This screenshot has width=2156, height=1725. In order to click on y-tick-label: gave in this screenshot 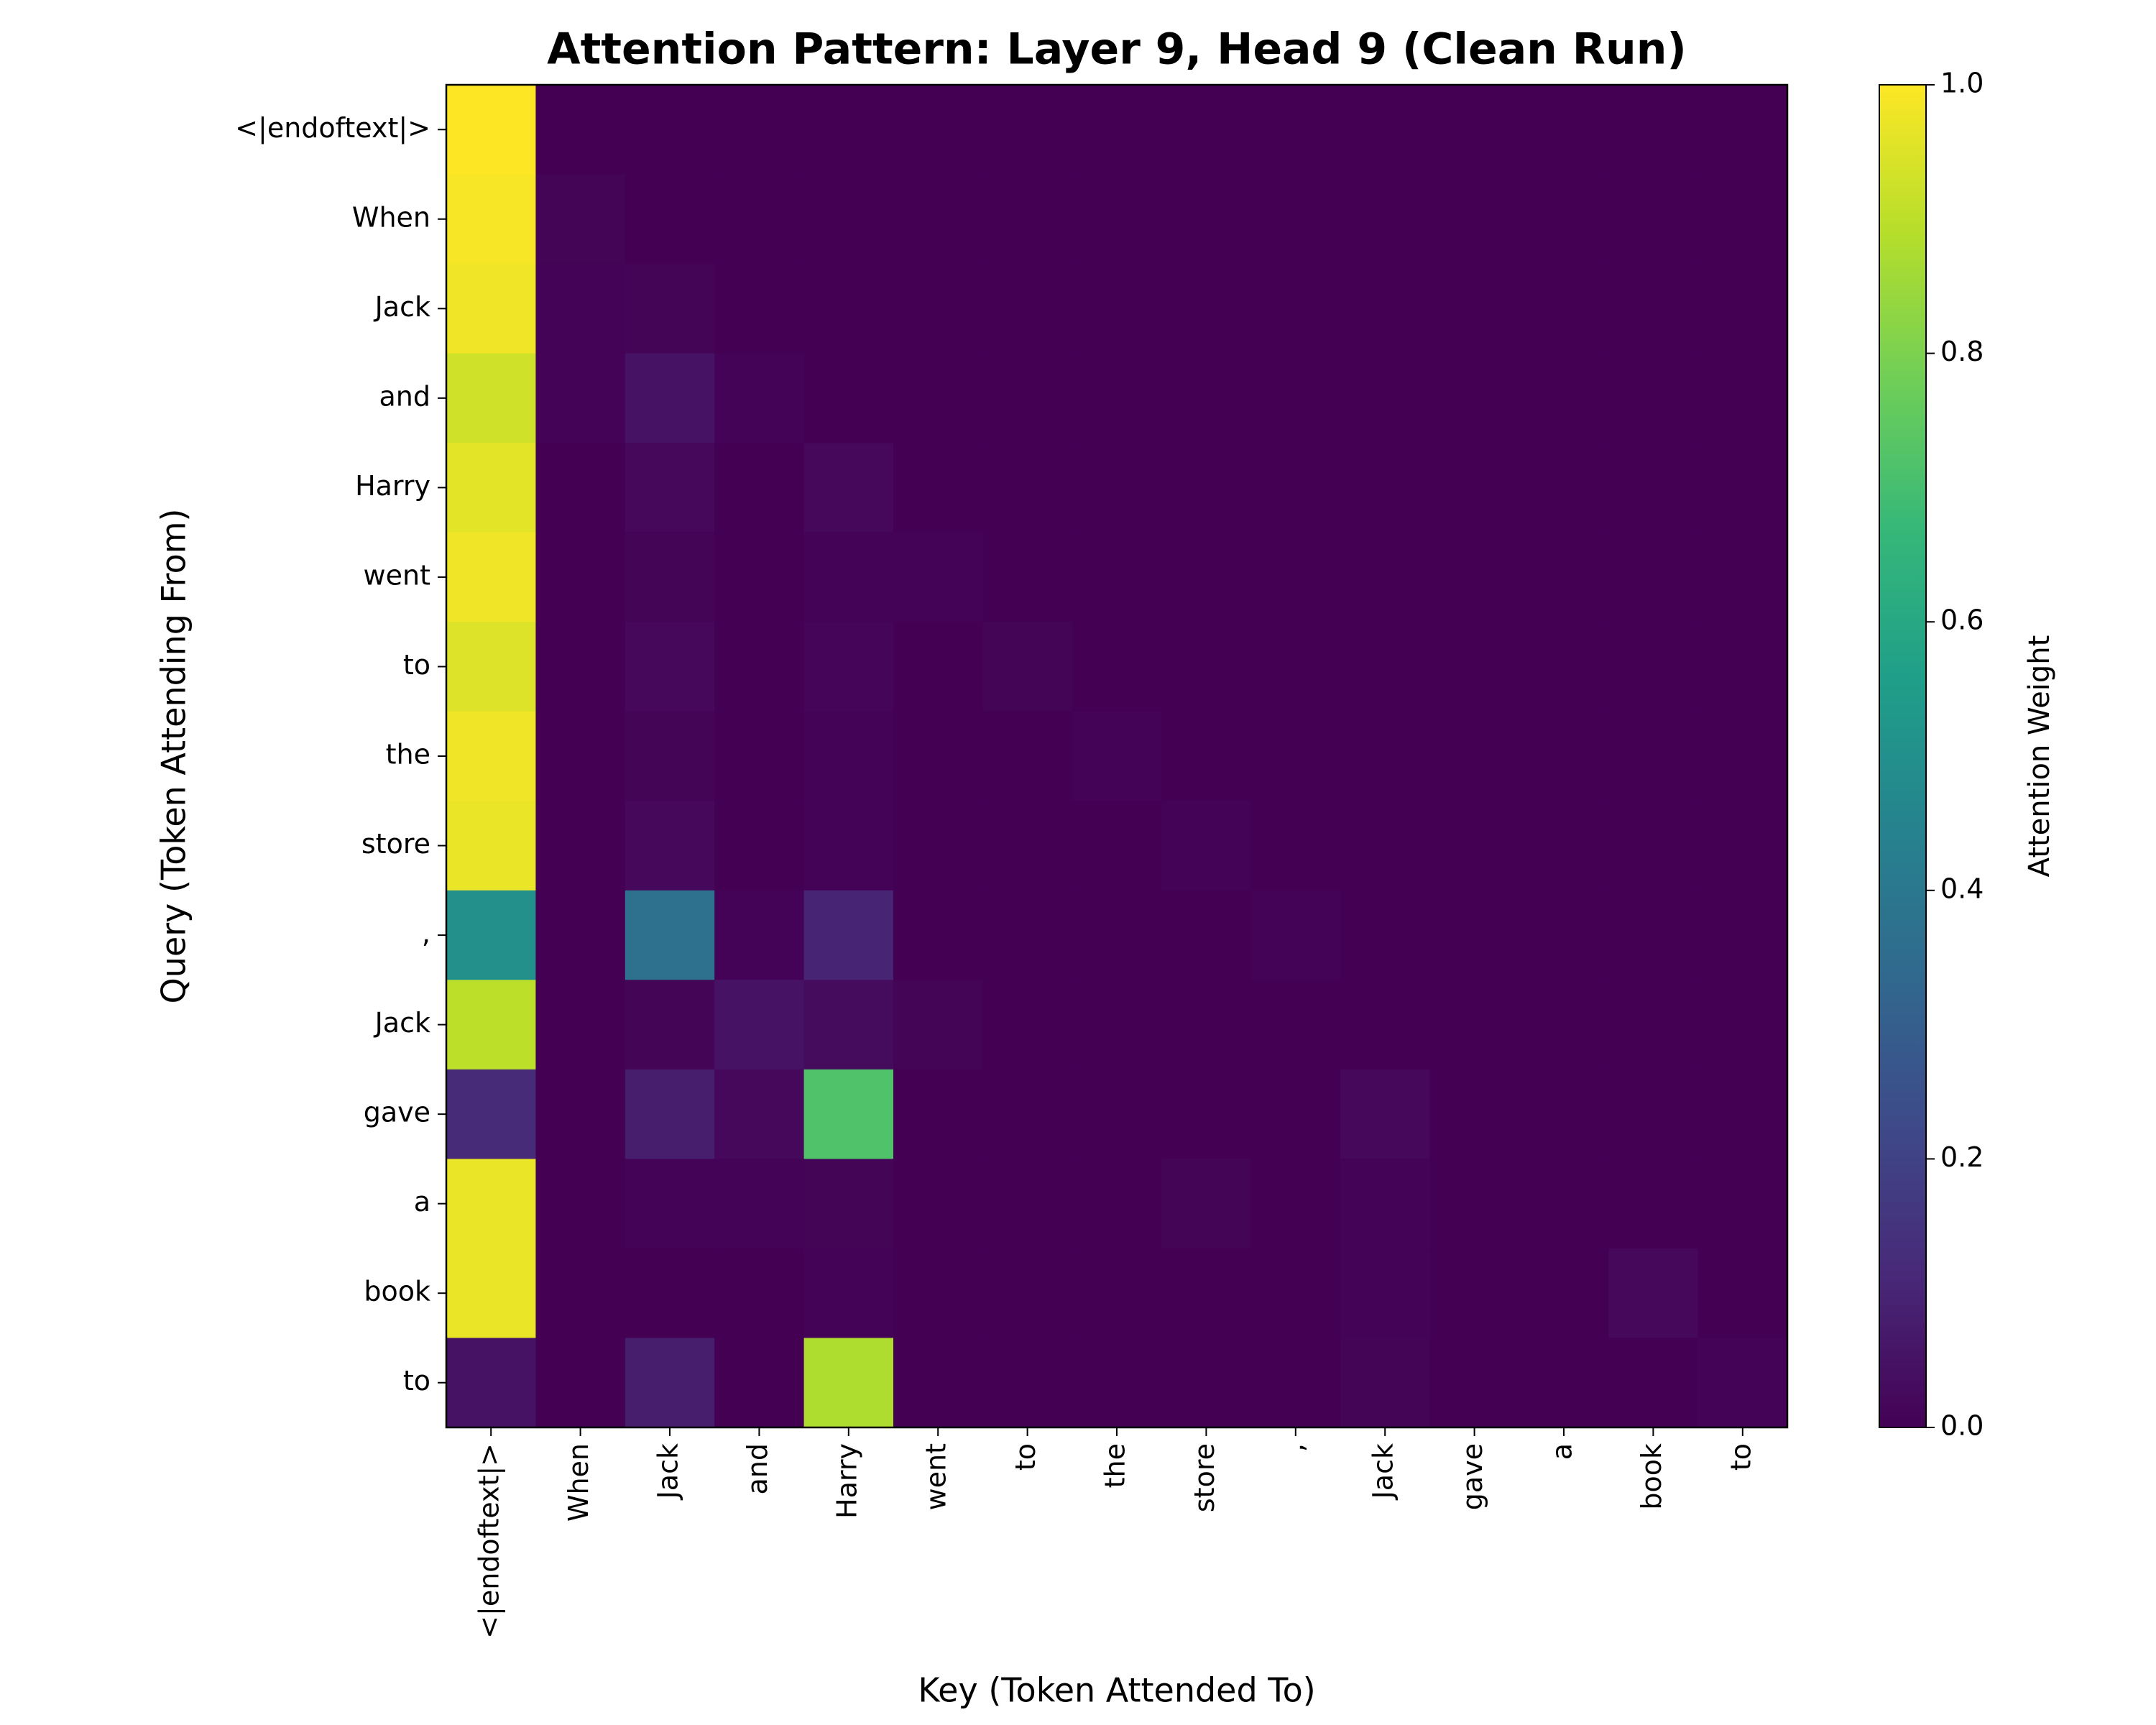, I will do `click(397, 1112)`.